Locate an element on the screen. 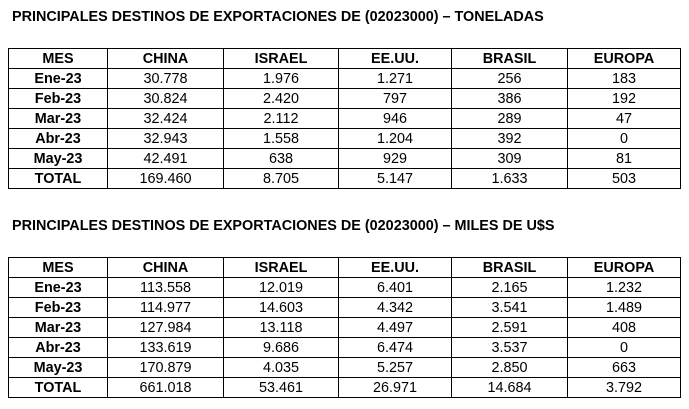 The image size is (689, 409). value-cell: 1.232 is located at coordinates (624, 287).